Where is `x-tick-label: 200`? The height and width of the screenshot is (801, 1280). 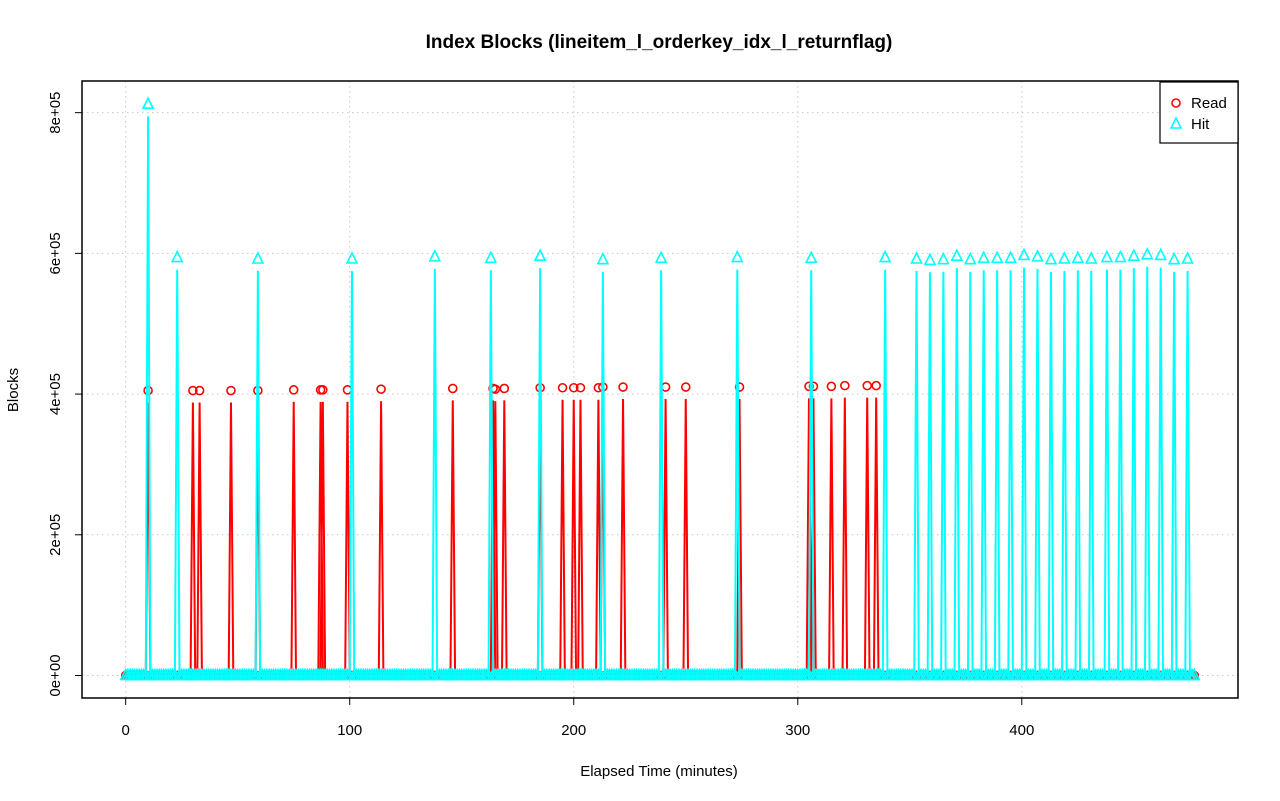 x-tick-label: 200 is located at coordinates (573, 730).